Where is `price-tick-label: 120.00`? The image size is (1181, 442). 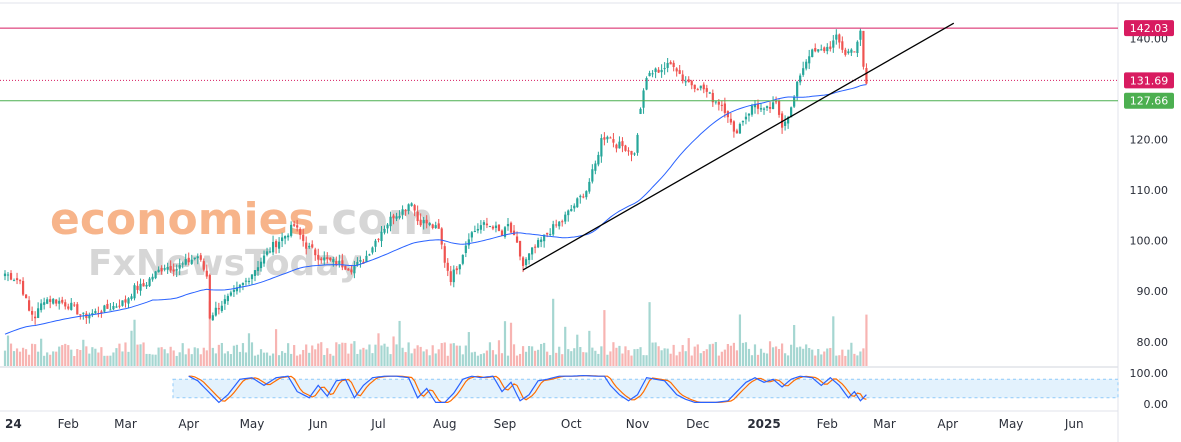 price-tick-label: 120.00 is located at coordinates (1149, 139).